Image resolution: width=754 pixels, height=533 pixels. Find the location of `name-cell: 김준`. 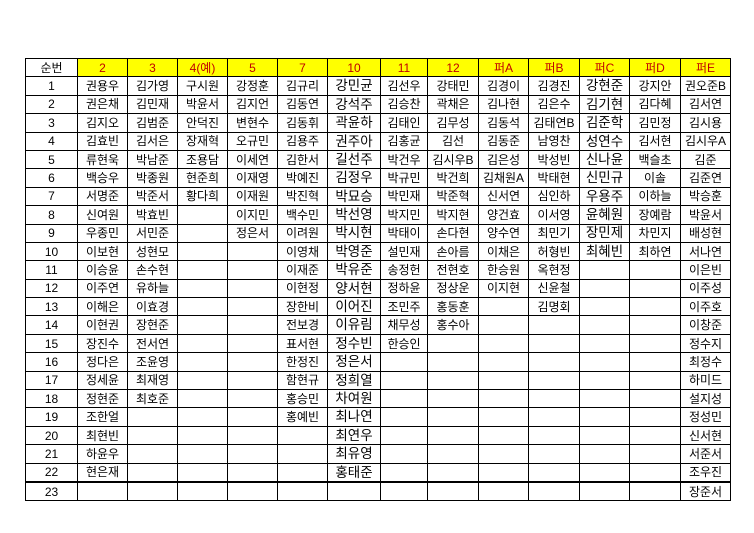

name-cell: 김준 is located at coordinates (705, 159).